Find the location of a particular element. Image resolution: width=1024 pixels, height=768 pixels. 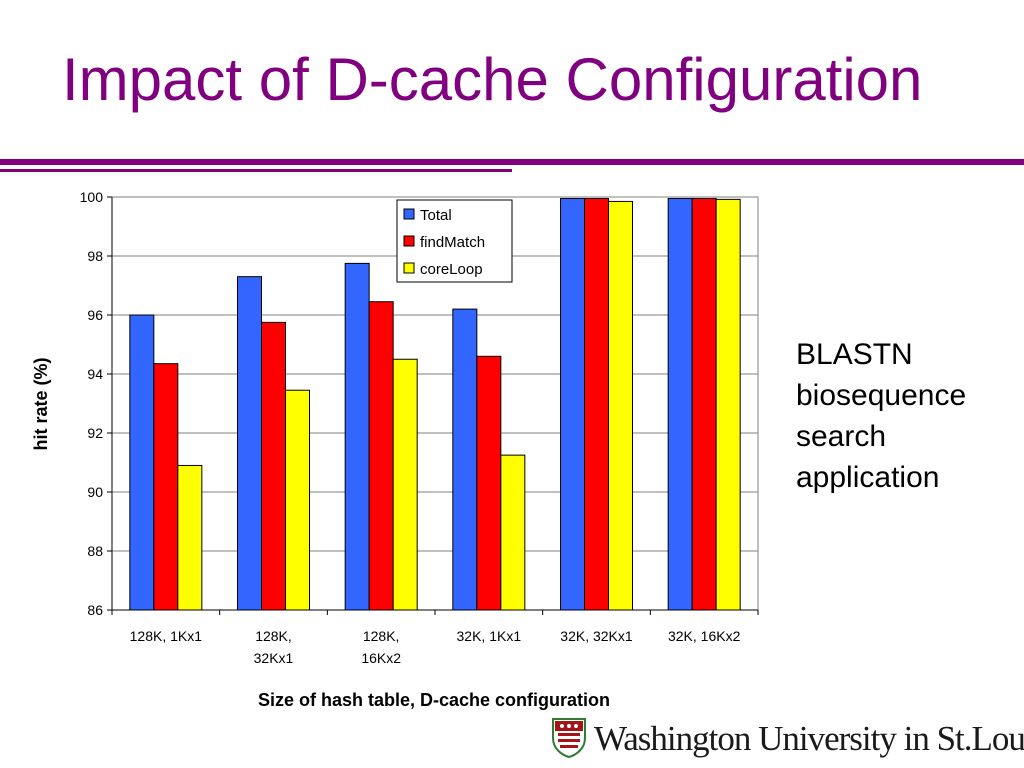

y-tick-label: 96 is located at coordinates (95, 315).